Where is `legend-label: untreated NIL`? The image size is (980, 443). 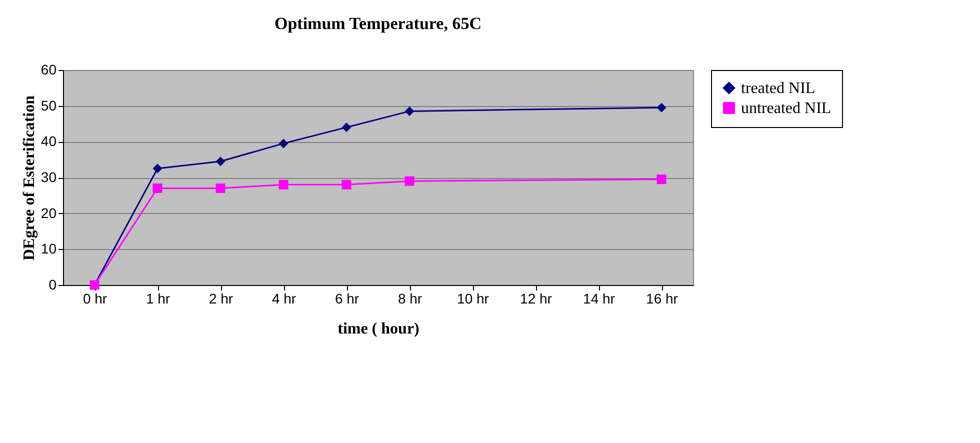
legend-label: untreated NIL is located at coordinates (786, 108).